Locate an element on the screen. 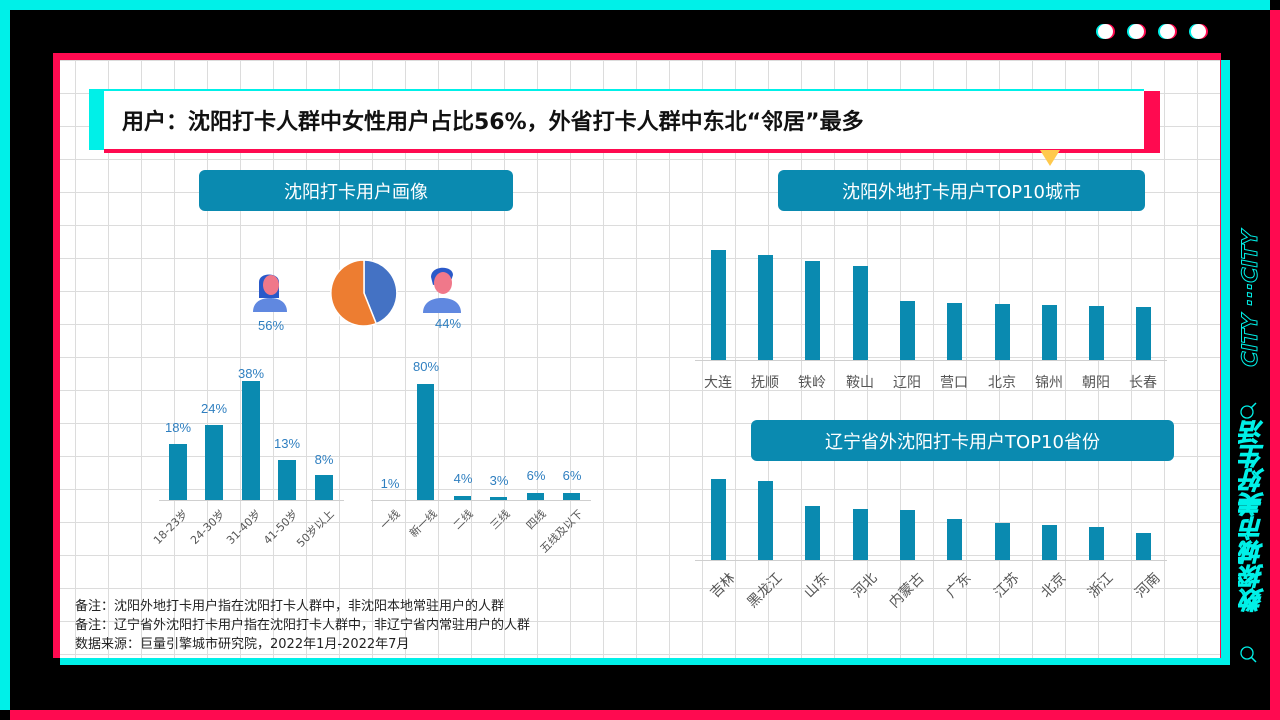 This screenshot has width=1280, height=720. axis-label: 铁岭 is located at coordinates (812, 383).